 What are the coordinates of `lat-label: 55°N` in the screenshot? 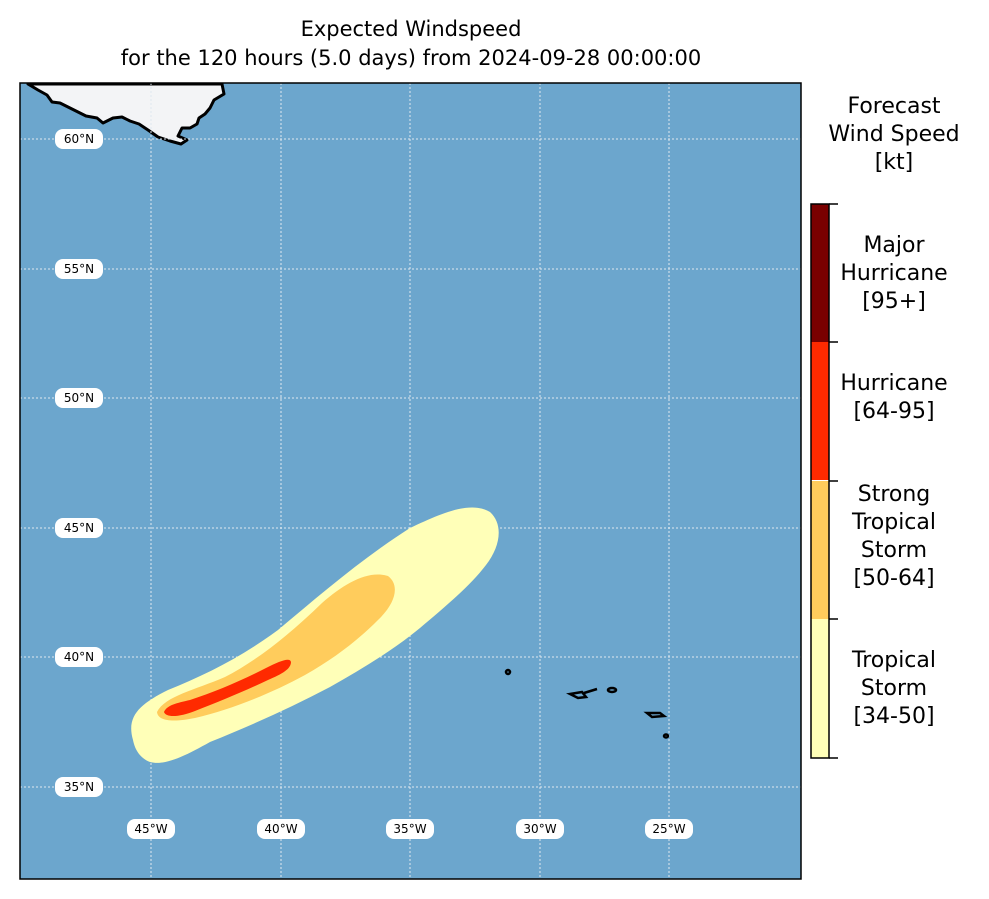 It's located at (79, 269).